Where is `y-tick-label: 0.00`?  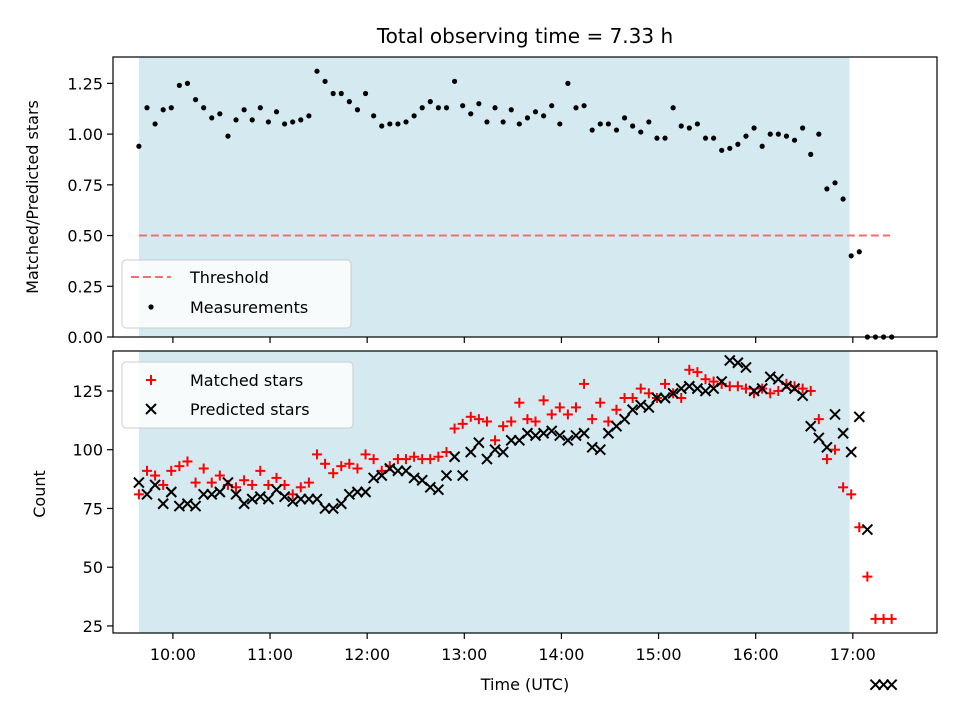 y-tick-label: 0.00 is located at coordinates (85, 337).